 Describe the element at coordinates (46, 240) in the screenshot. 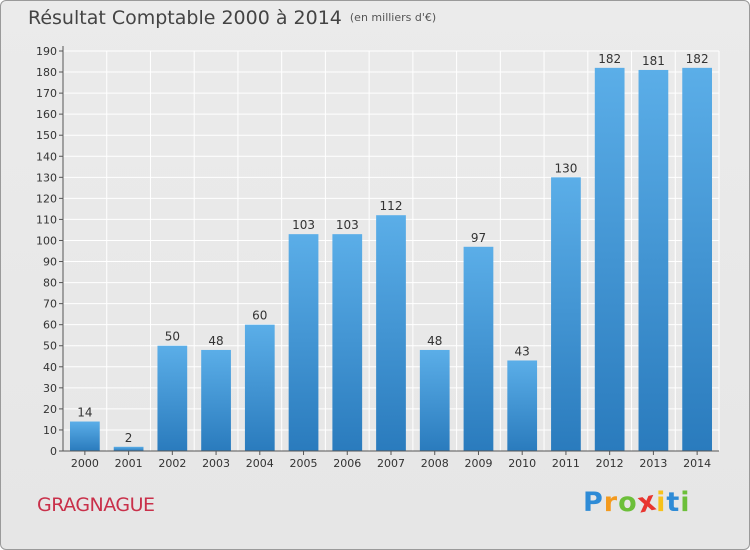

I see `y-tick-label: 100` at that location.